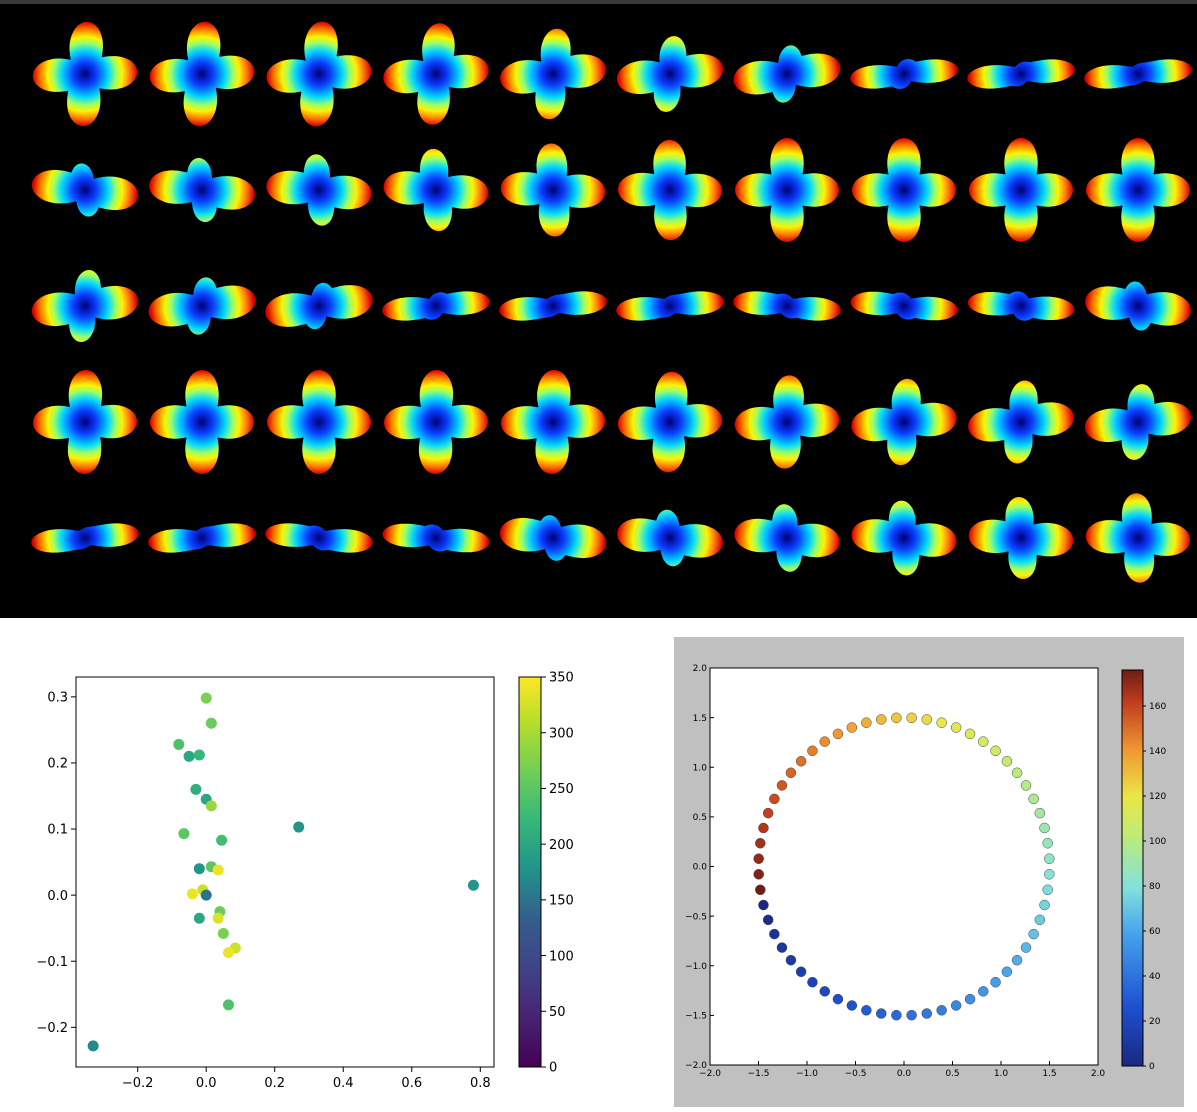 The image size is (1197, 1112). What do you see at coordinates (1001, 1074) in the screenshot?
I see `x-tick-label: 1.0` at bounding box center [1001, 1074].